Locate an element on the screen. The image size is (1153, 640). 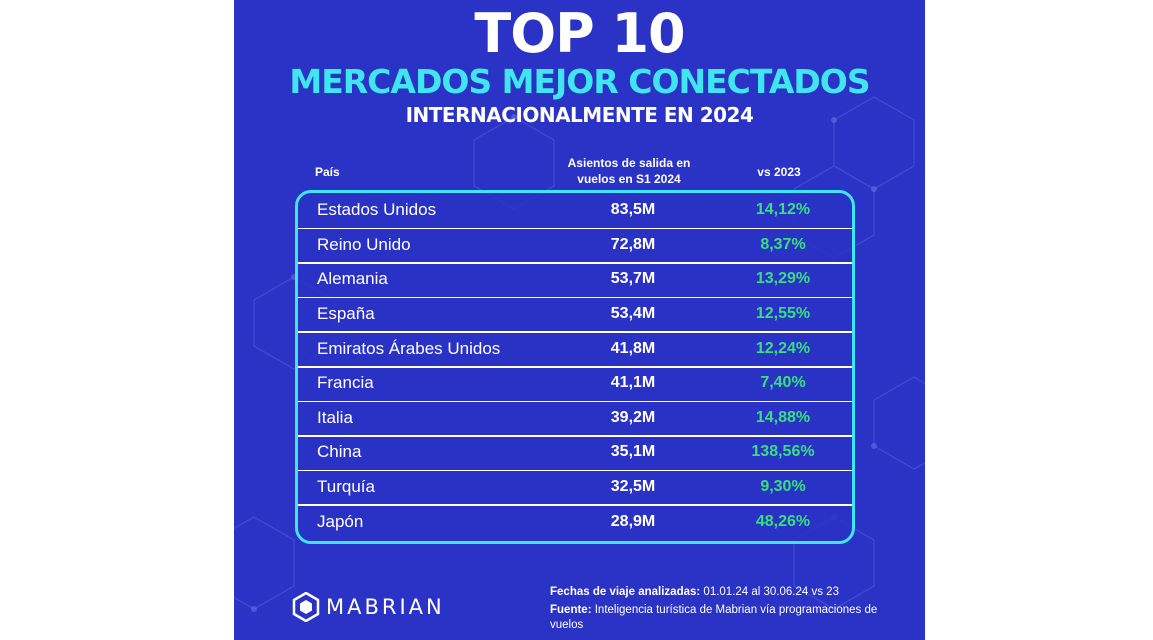
row-vs: 48,26% is located at coordinates (783, 521).